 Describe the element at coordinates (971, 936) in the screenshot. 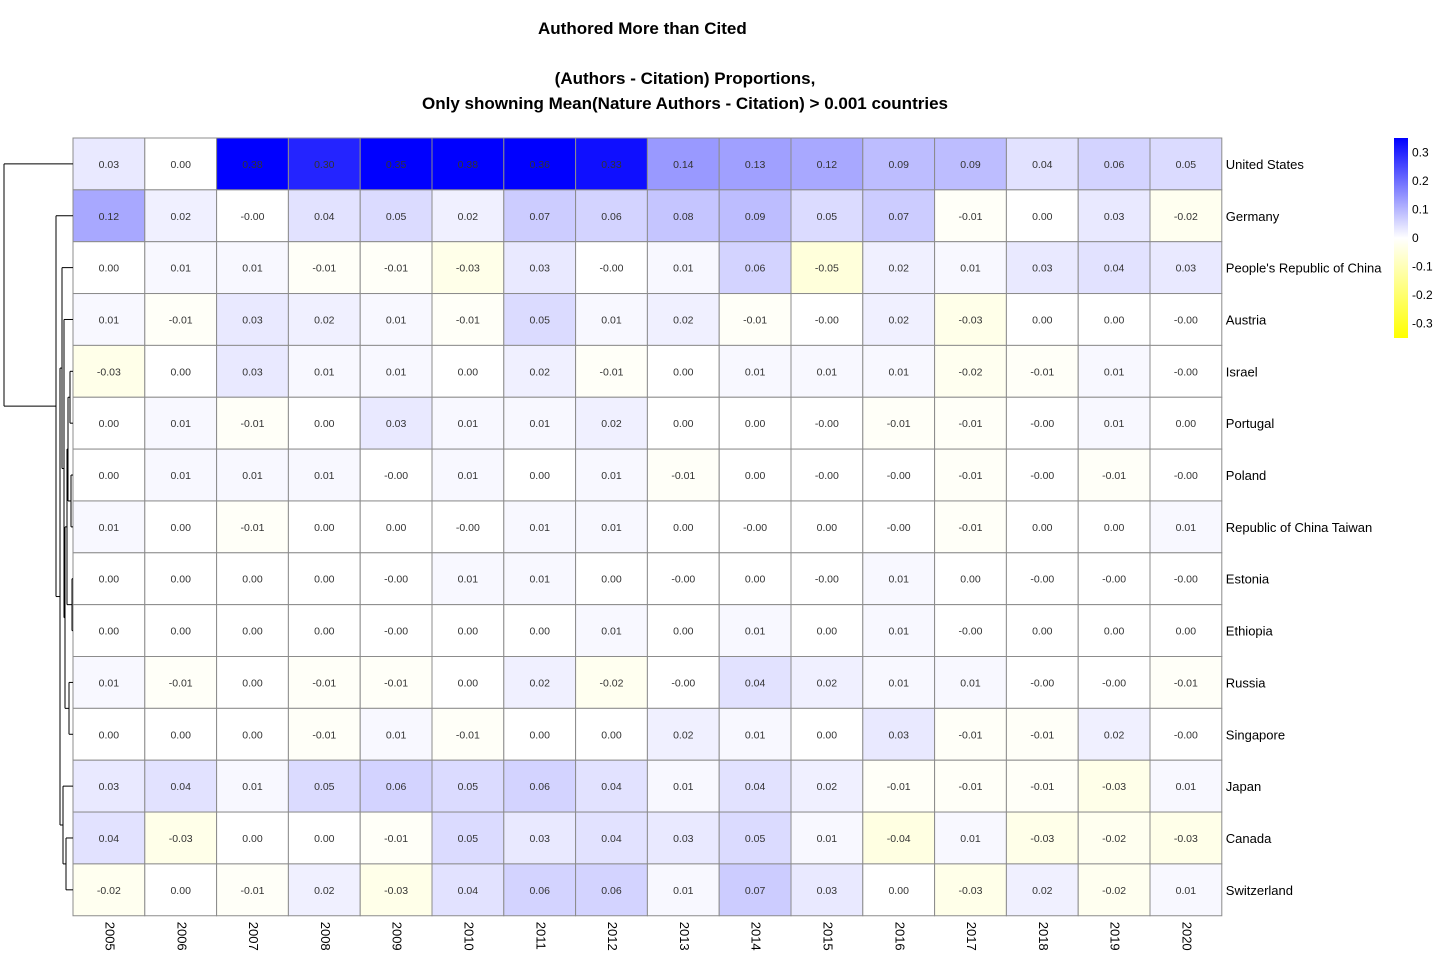

I see `column-label: 2017` at that location.